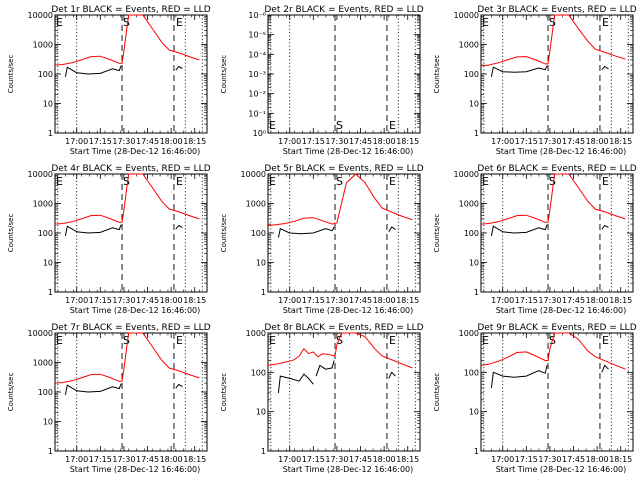 The height and width of the screenshot is (485, 640). Describe the element at coordinates (257, 35) in the screenshot. I see `y-tick-label: 10⁻⁵` at that location.